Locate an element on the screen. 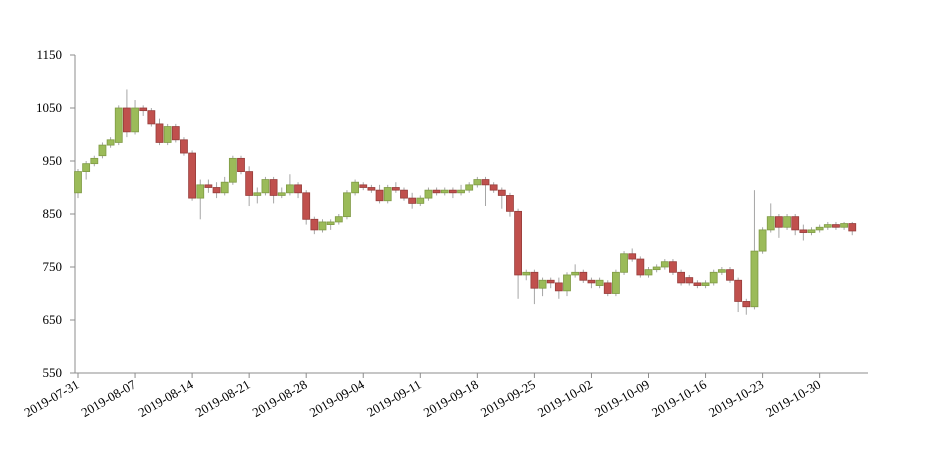 This screenshot has width=933, height=455. x-tick-label: 2019-08-28 is located at coordinates (280, 398).